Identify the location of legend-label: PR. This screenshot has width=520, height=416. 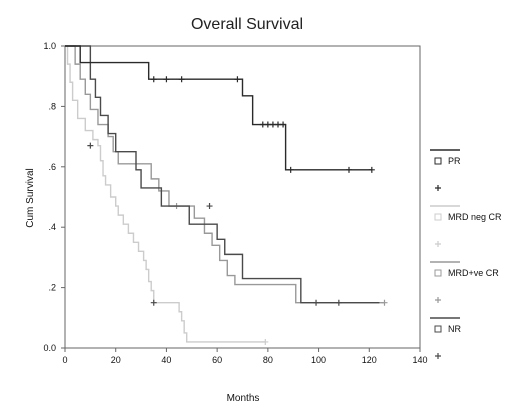
(454, 161).